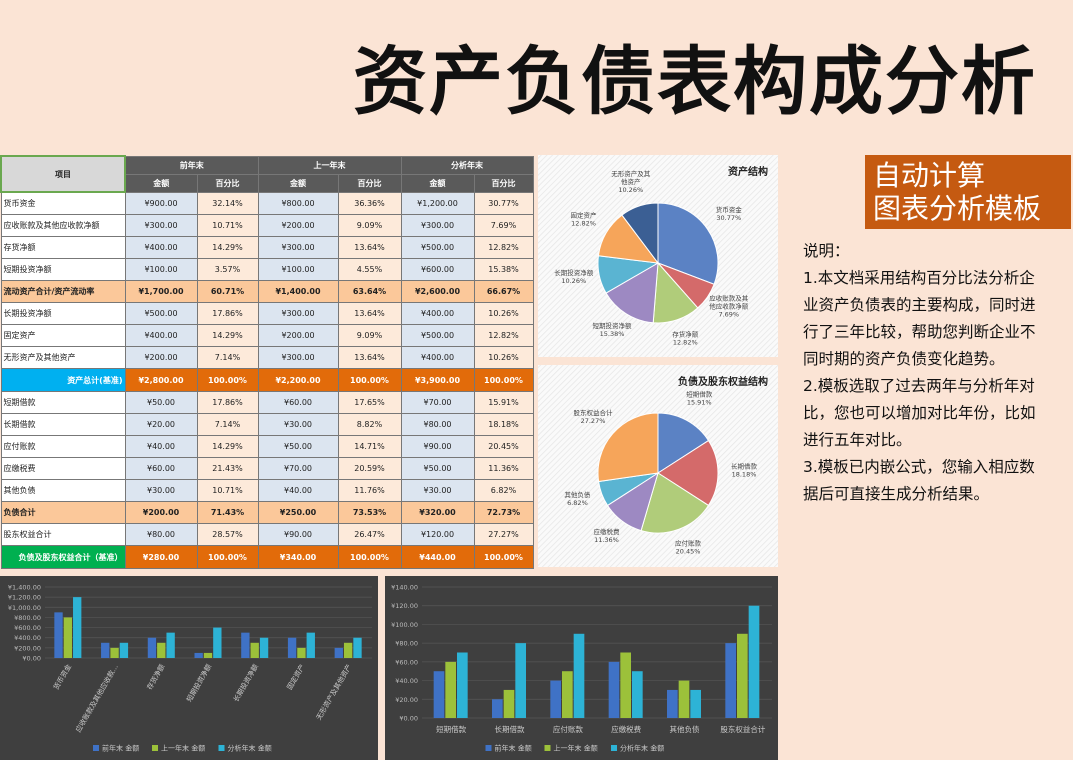  What do you see at coordinates (161, 203) in the screenshot?
I see `table-cell: ¥900.00` at bounding box center [161, 203].